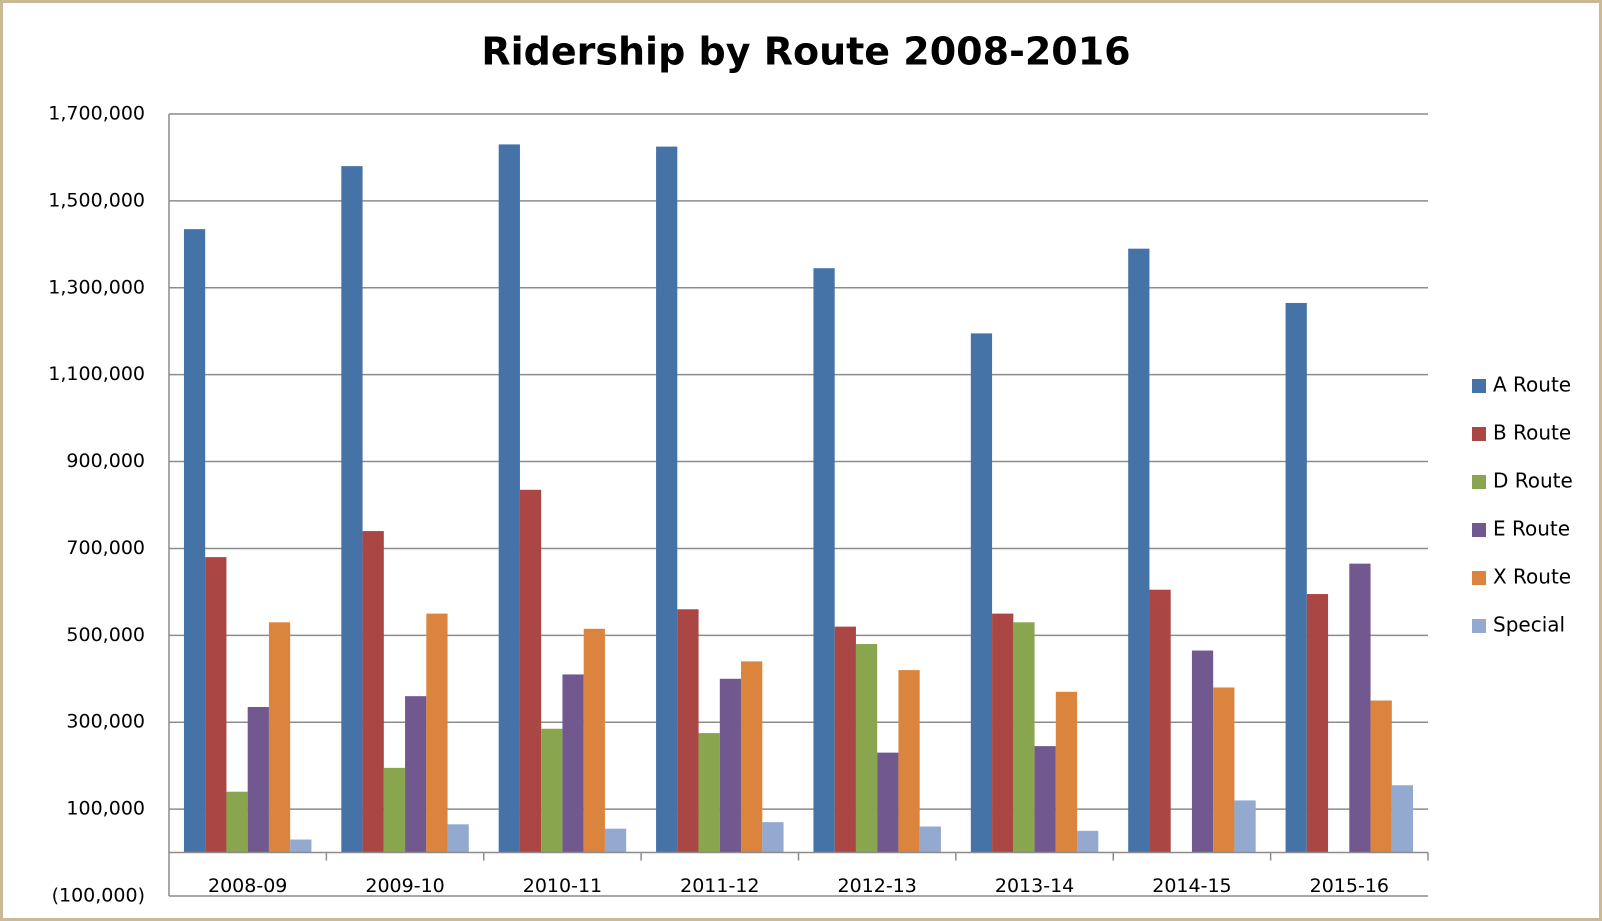  Describe the element at coordinates (1034, 886) in the screenshot. I see `x-tick-label: 2013-14` at that location.